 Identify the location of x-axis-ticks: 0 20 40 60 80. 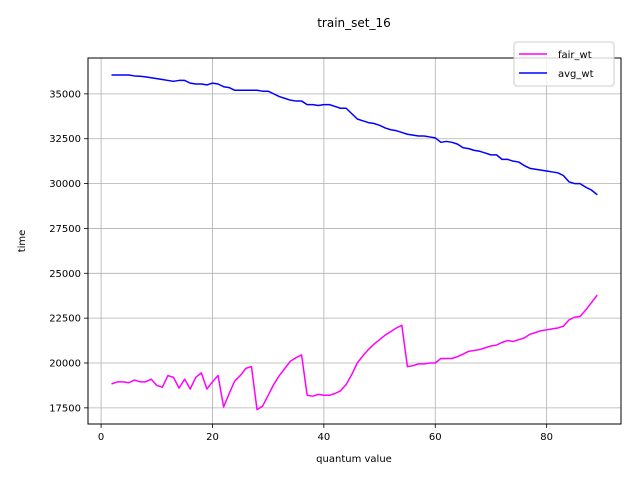
(325, 433).